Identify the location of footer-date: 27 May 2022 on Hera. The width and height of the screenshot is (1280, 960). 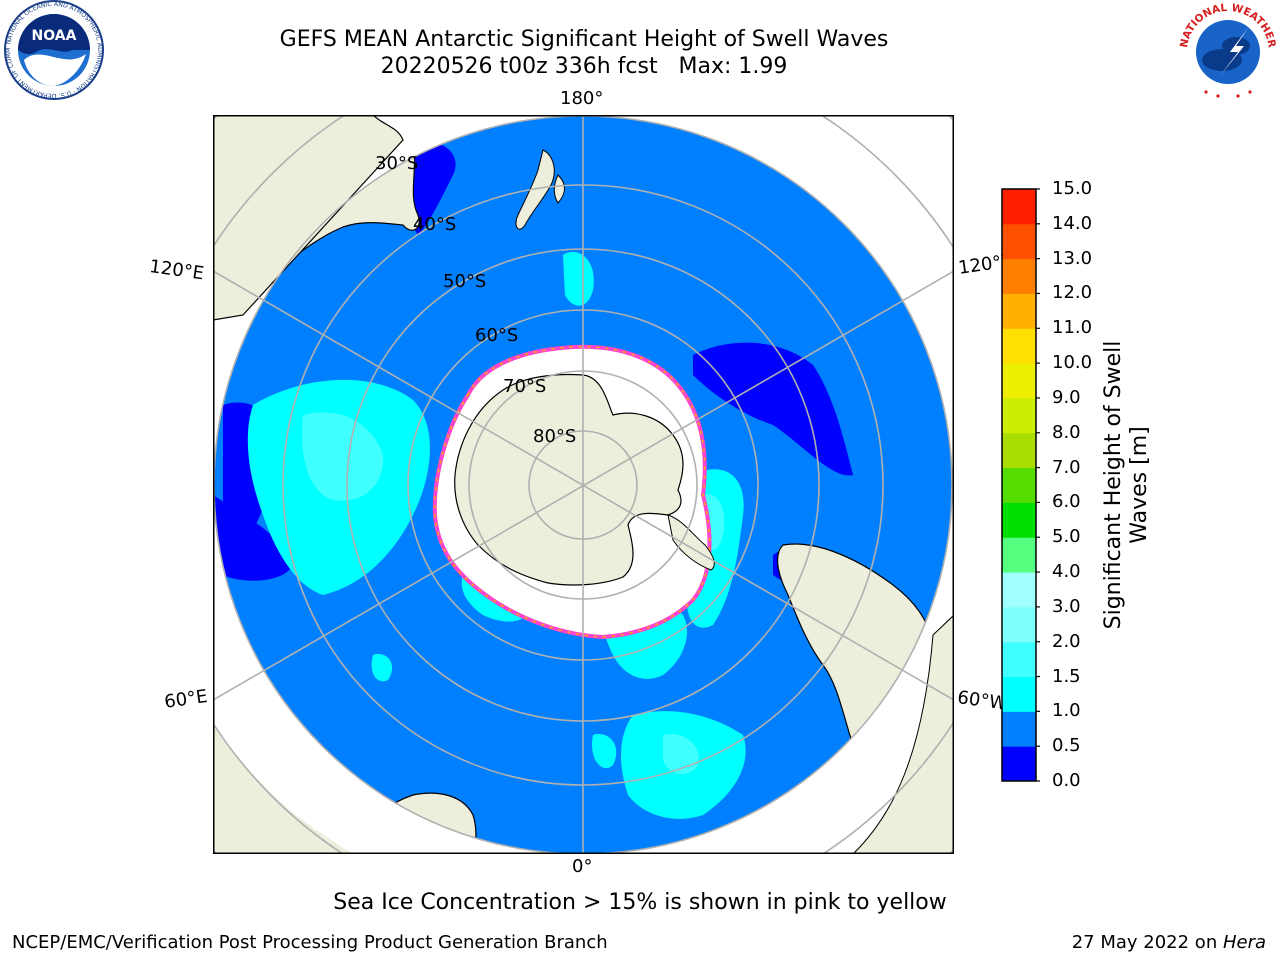
(1169, 942).